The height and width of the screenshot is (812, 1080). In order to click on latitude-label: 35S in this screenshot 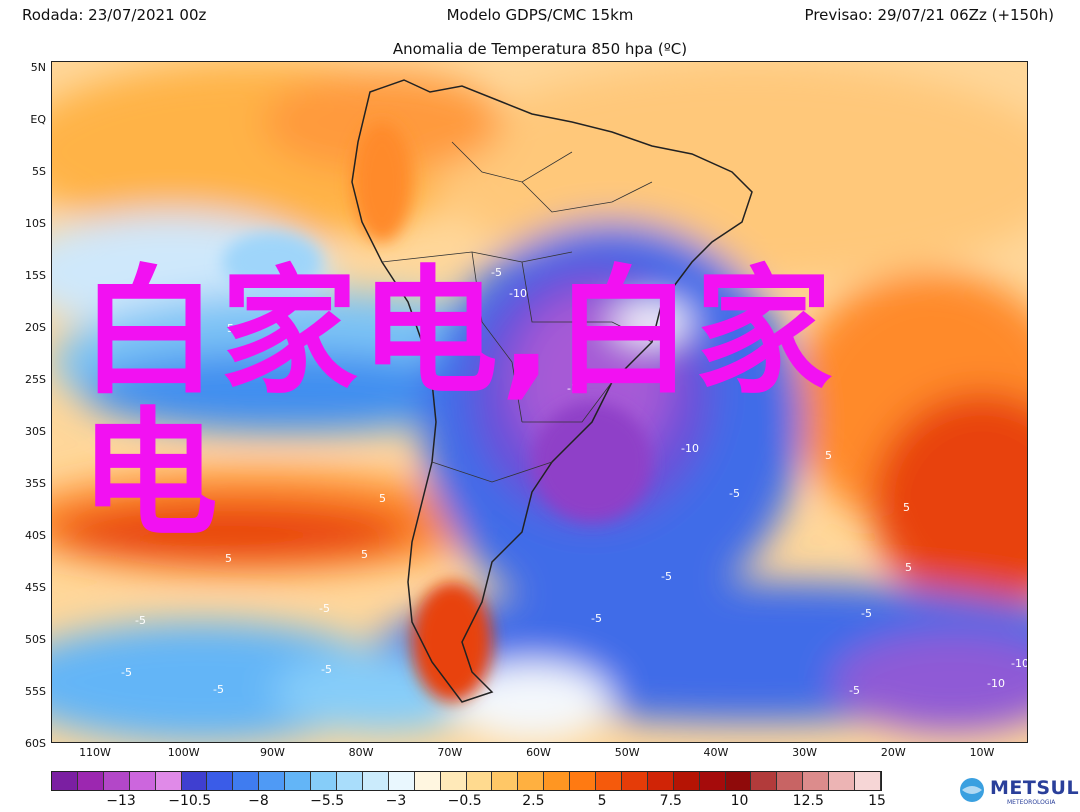, I will do `click(35, 483)`.